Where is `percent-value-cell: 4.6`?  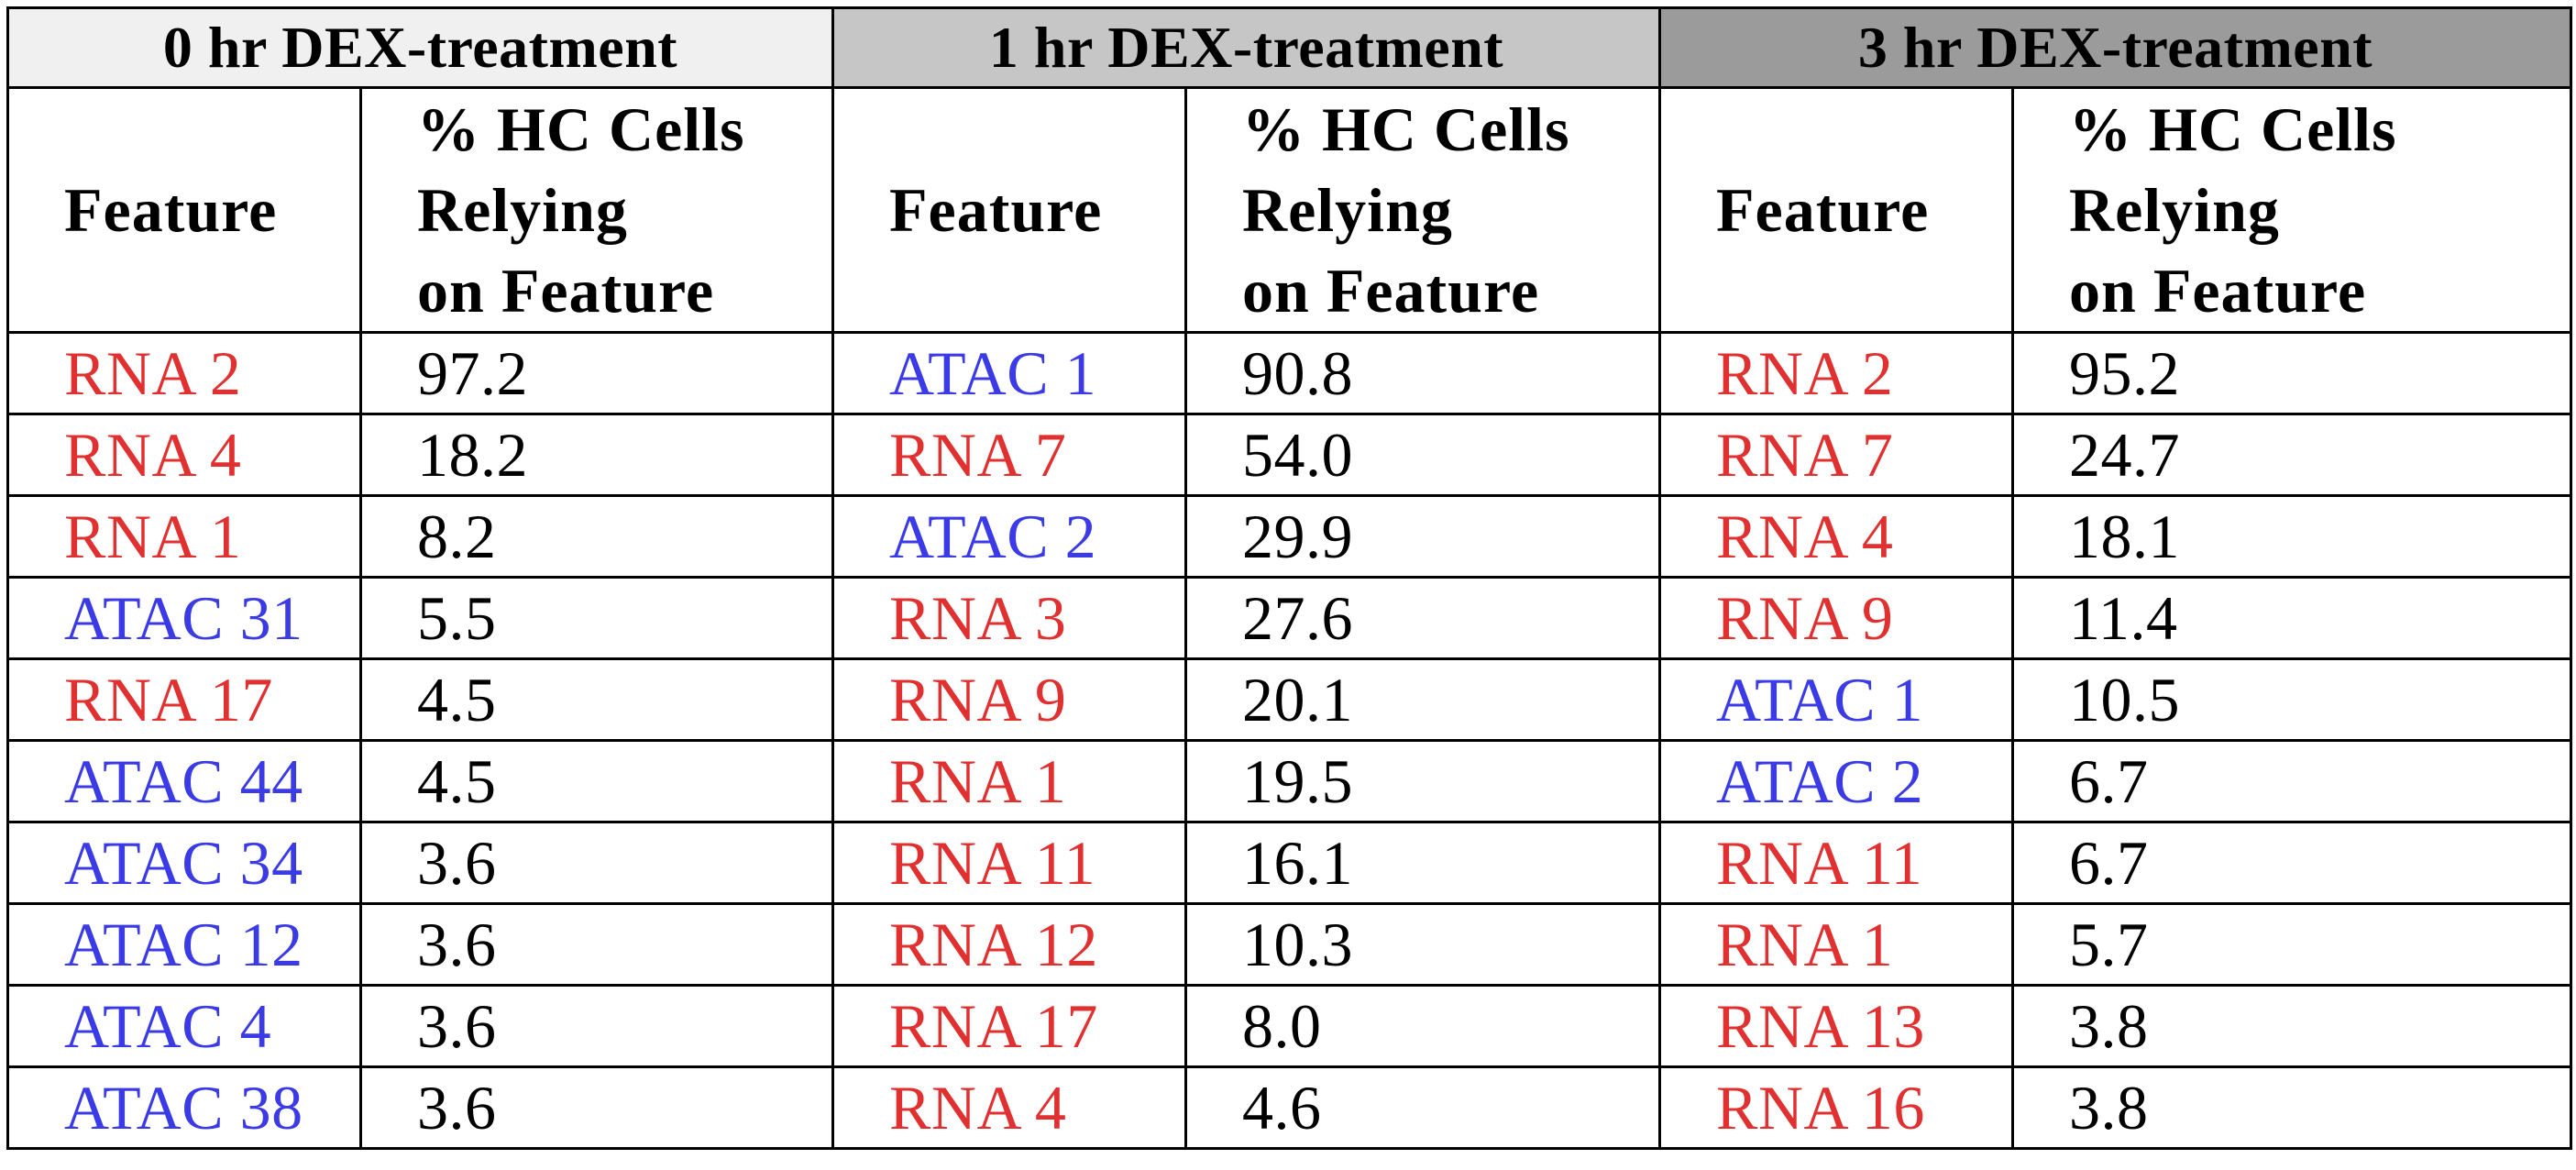
percent-value-cell: 4.6 is located at coordinates (1422, 1107).